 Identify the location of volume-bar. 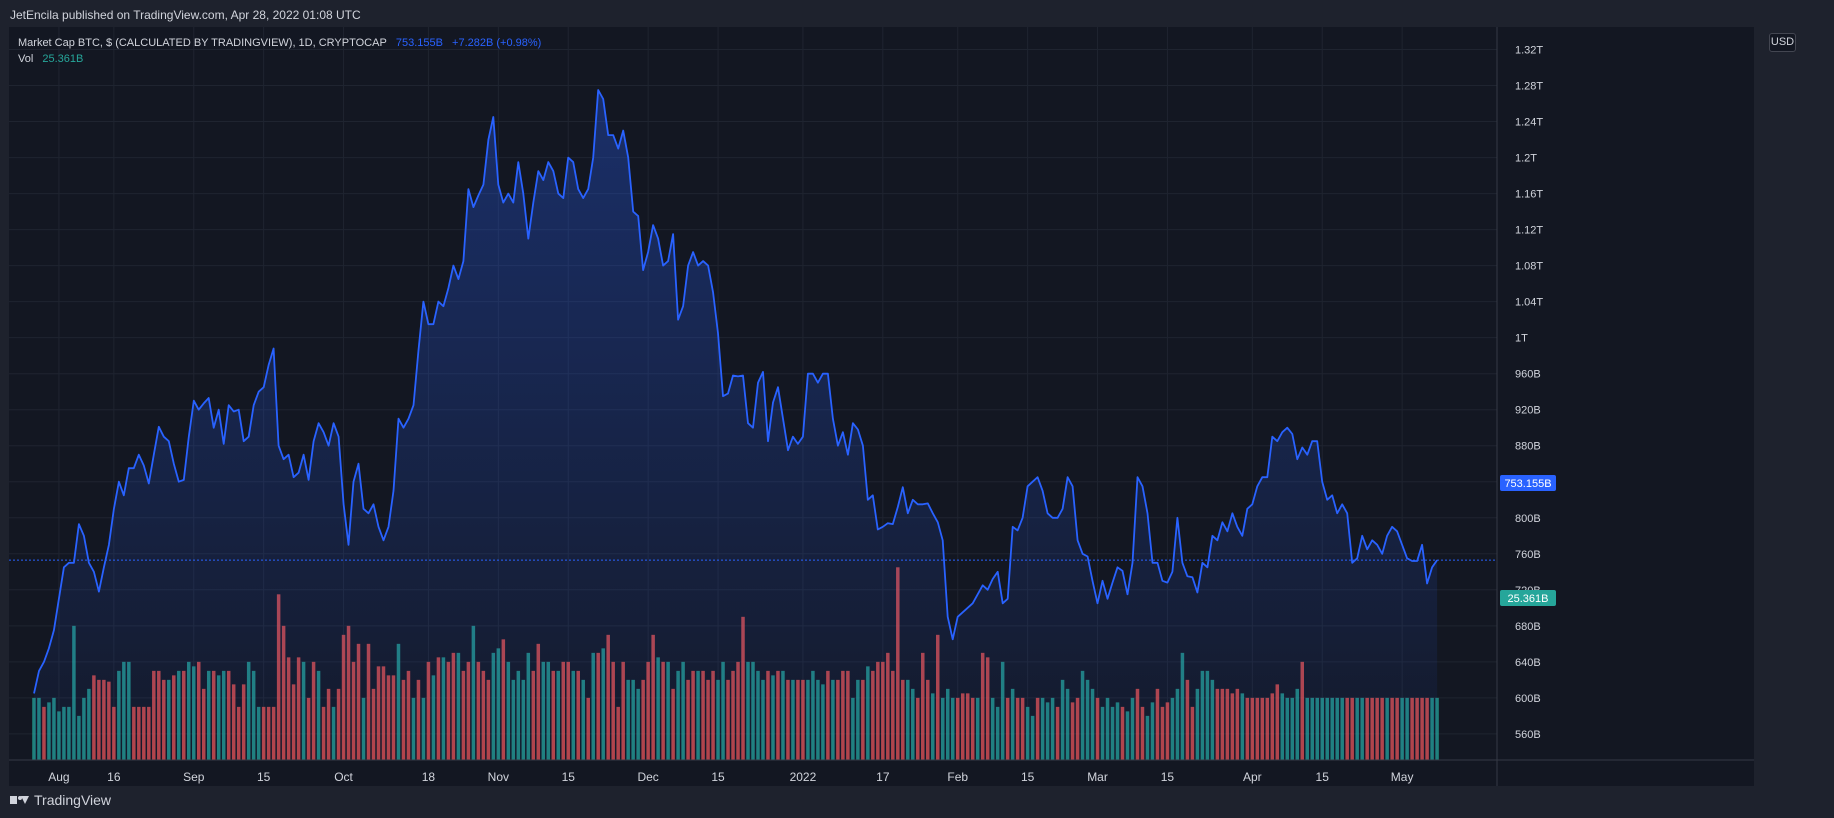
(34, 728).